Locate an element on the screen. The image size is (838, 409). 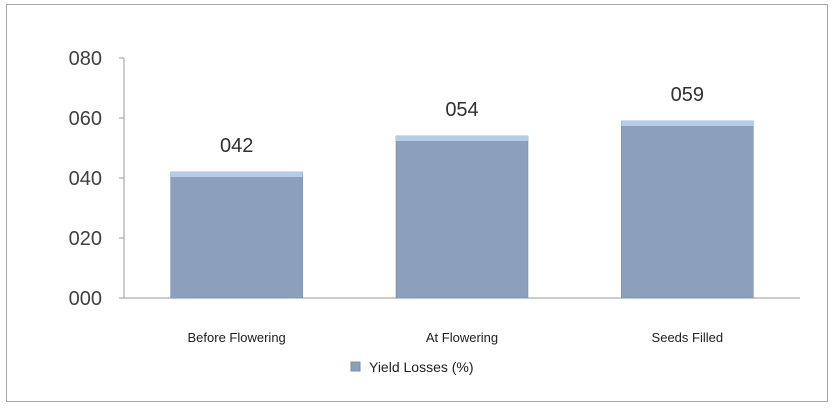
data-label: 054 is located at coordinates (461, 110).